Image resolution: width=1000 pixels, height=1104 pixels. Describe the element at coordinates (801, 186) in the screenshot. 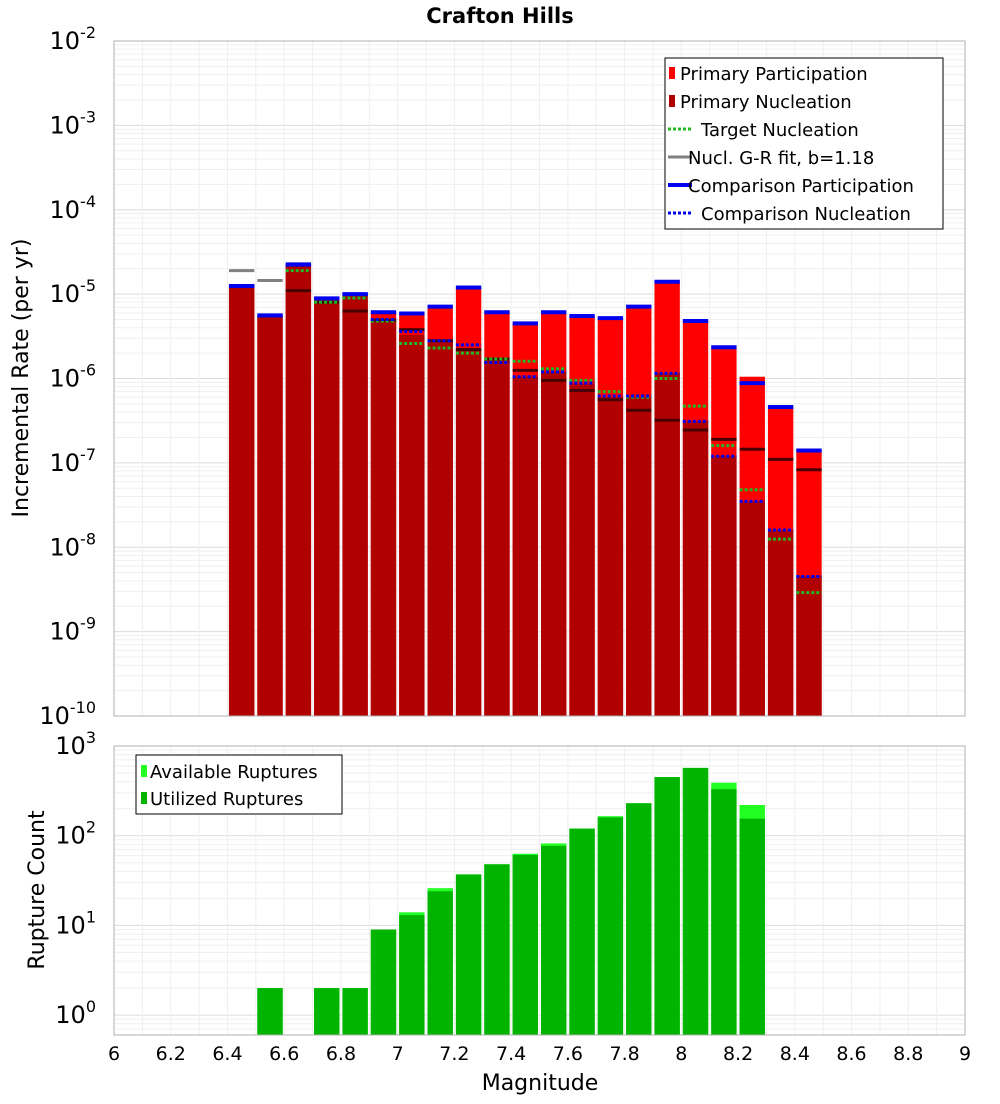

I see `comparison-participation-legend-label: Comparison Participation` at that location.